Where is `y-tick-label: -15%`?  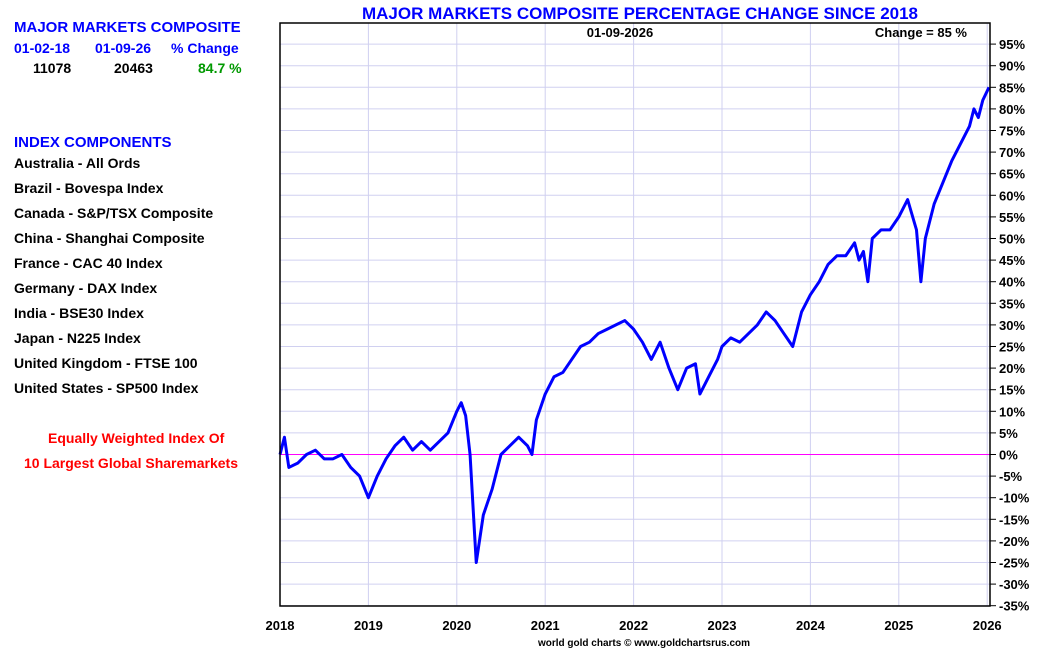 y-tick-label: -15% is located at coordinates (1014, 519).